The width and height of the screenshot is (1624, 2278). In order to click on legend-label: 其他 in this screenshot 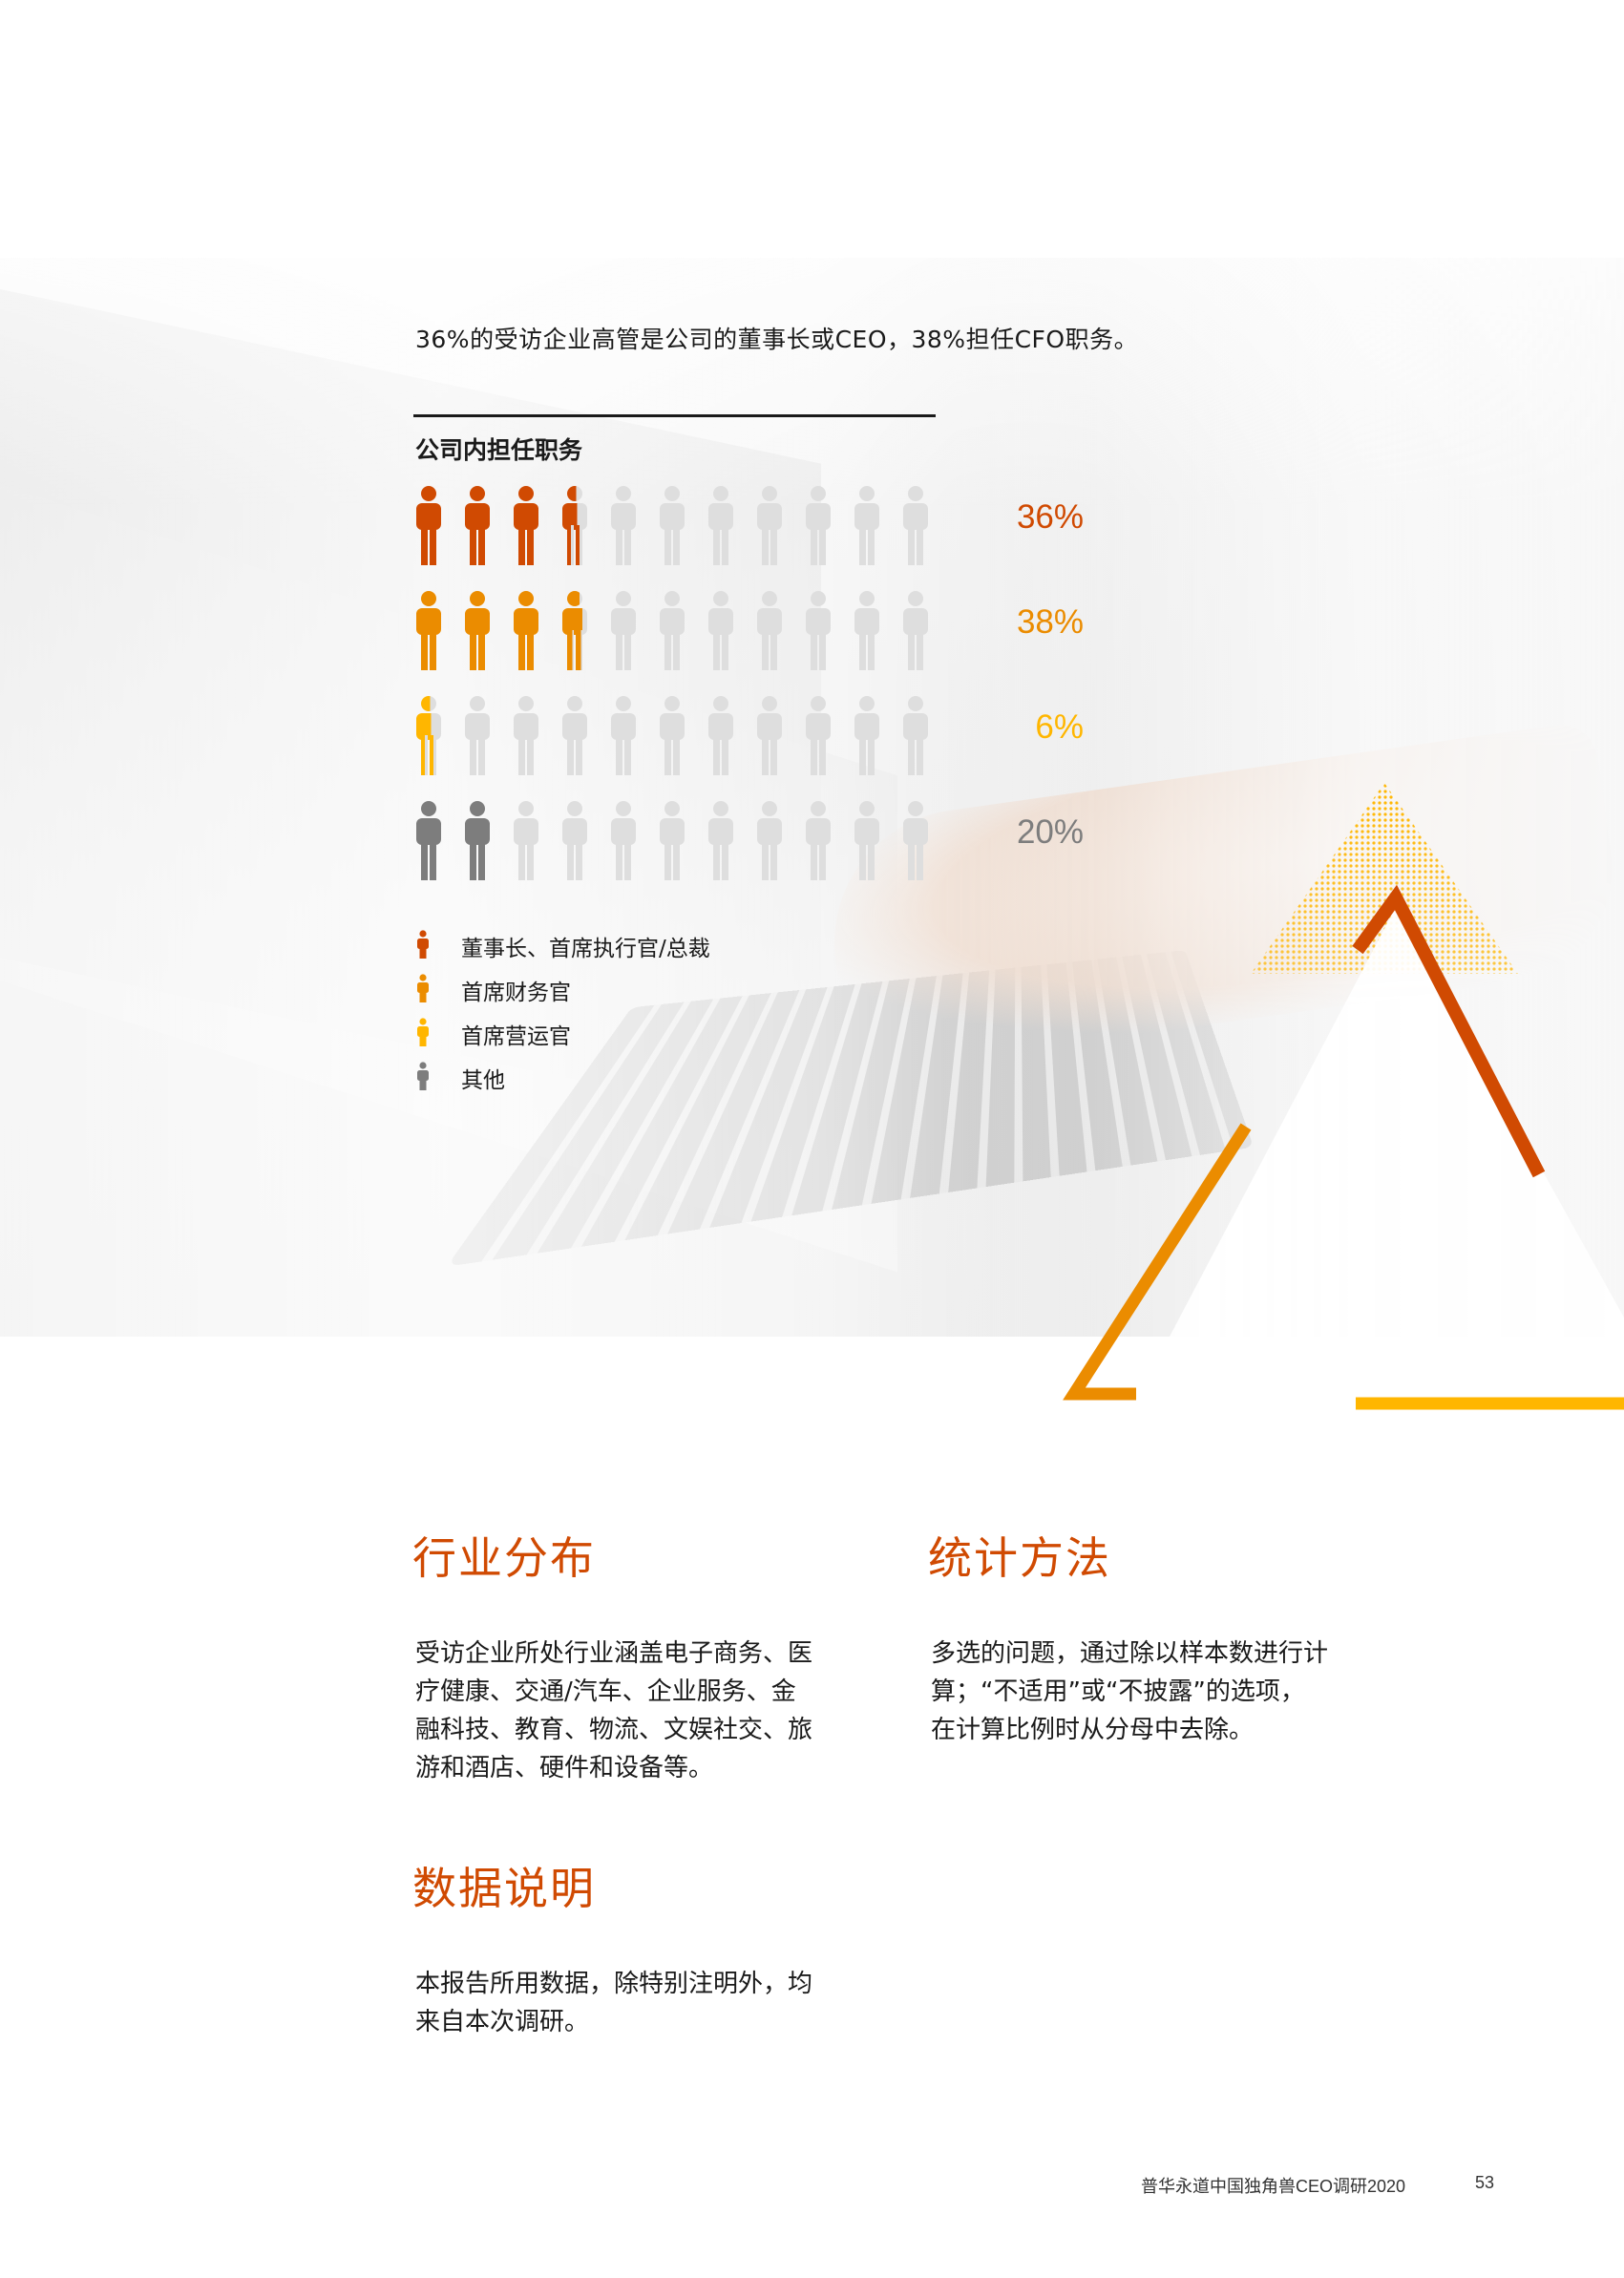, I will do `click(483, 1080)`.